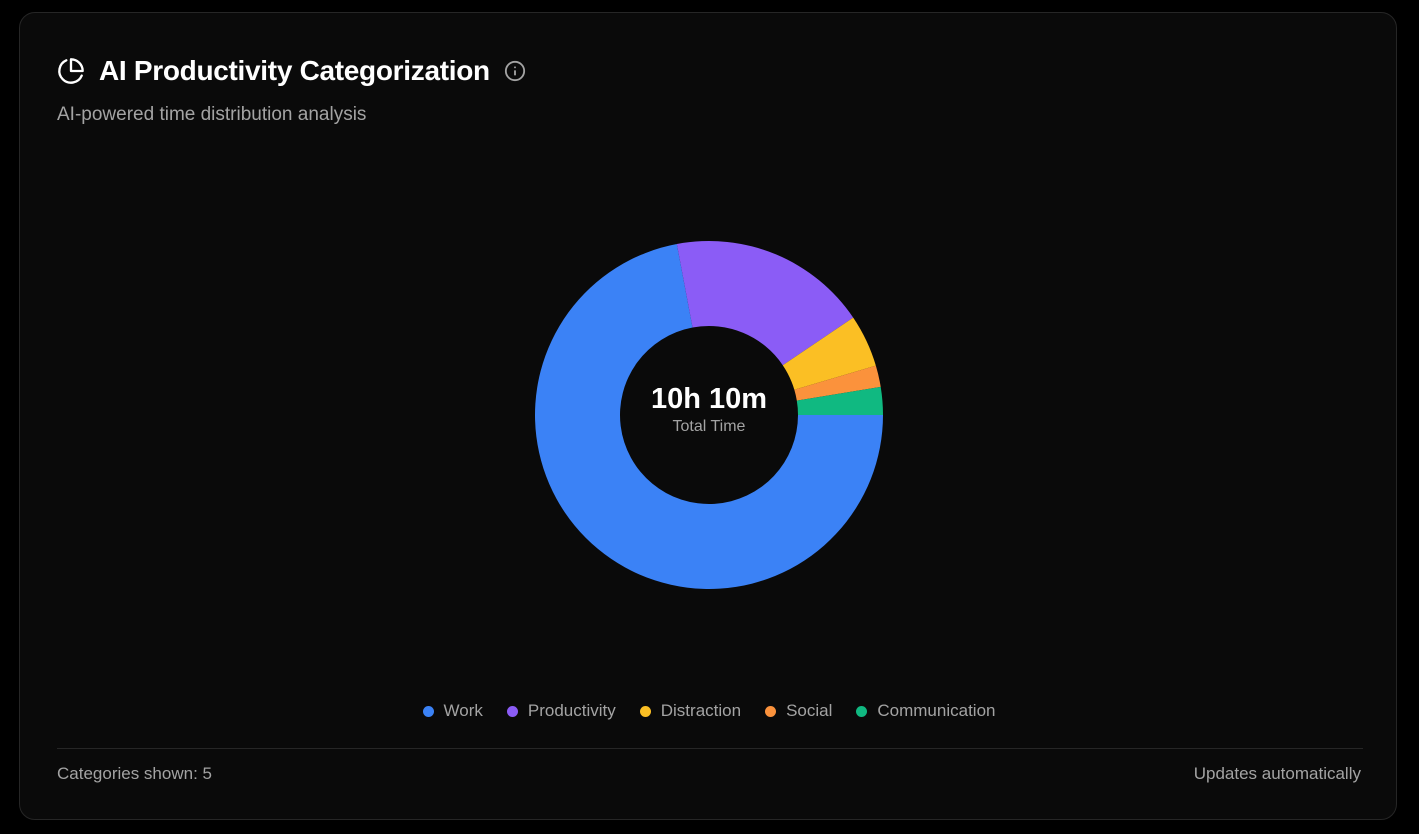 The height and width of the screenshot is (834, 1419). Describe the element at coordinates (709, 399) in the screenshot. I see `total-time-value: 10h 10m` at that location.